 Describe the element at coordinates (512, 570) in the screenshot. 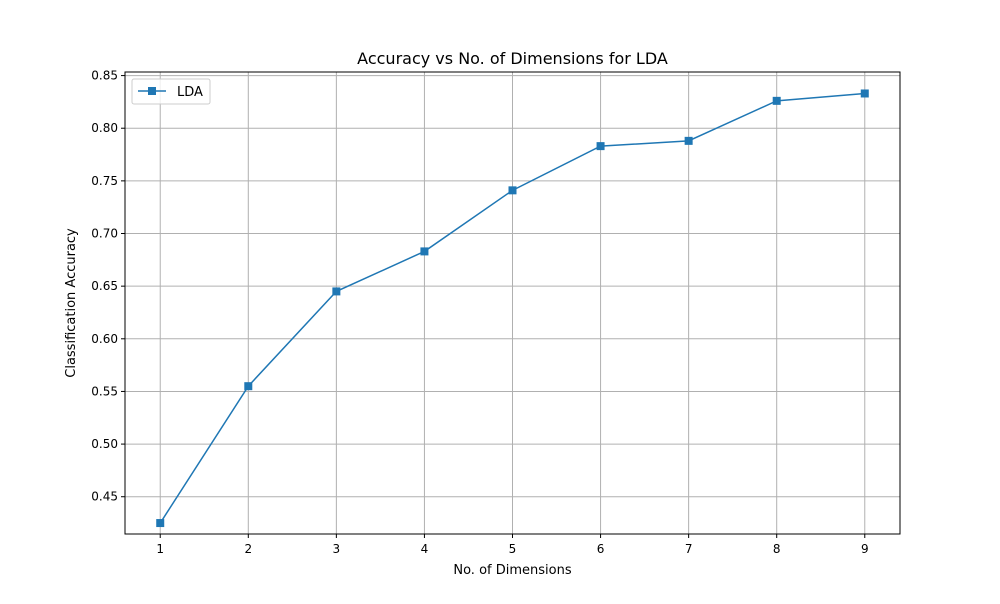

I see `x-axis-label: No. of Dimensions` at that location.